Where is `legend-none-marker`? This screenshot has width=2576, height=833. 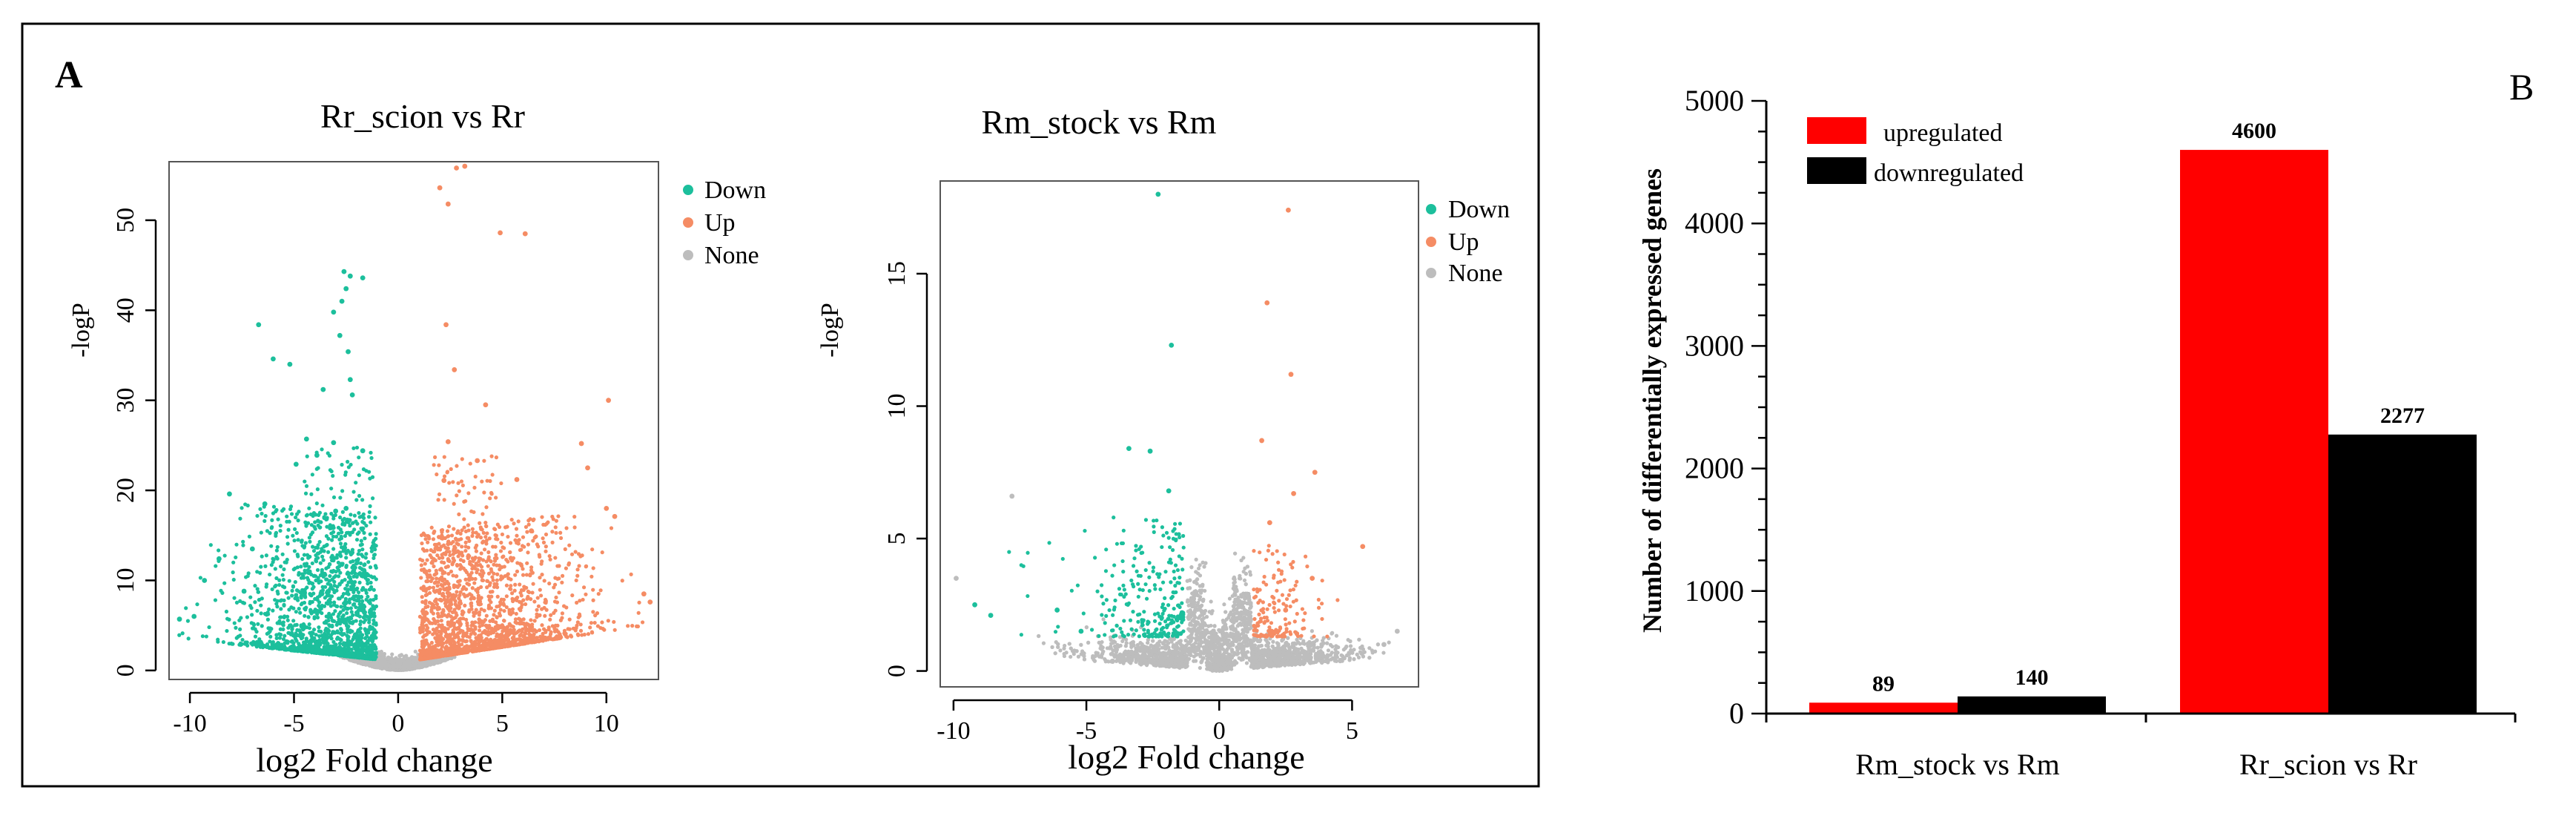 legend-none-marker is located at coordinates (688, 255).